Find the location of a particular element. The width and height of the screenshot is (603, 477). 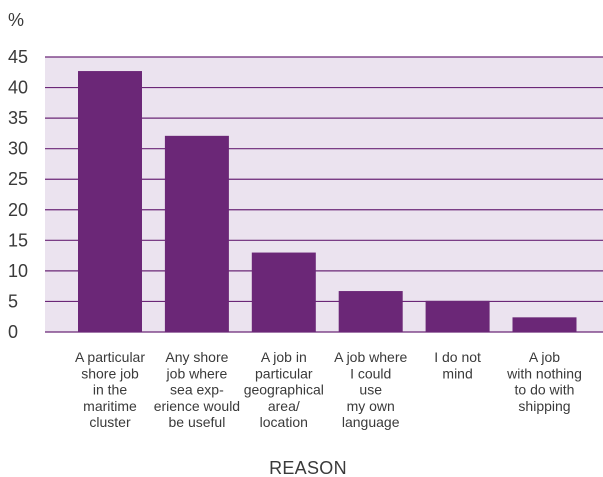

x-category-label-6-line-3: to do with is located at coordinates (545, 390).